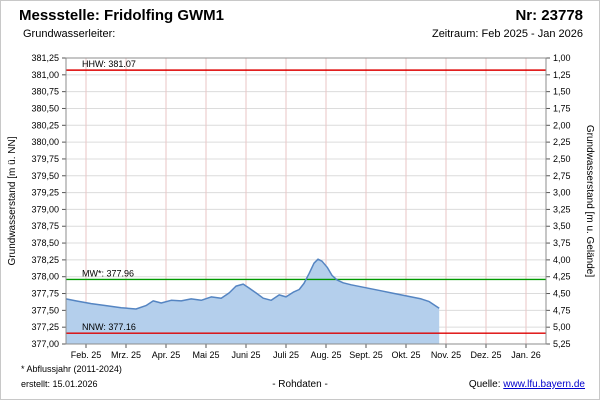 The height and width of the screenshot is (400, 600). What do you see at coordinates (245, 355) in the screenshot?
I see `x-axis-tick: Juni 25` at bounding box center [245, 355].